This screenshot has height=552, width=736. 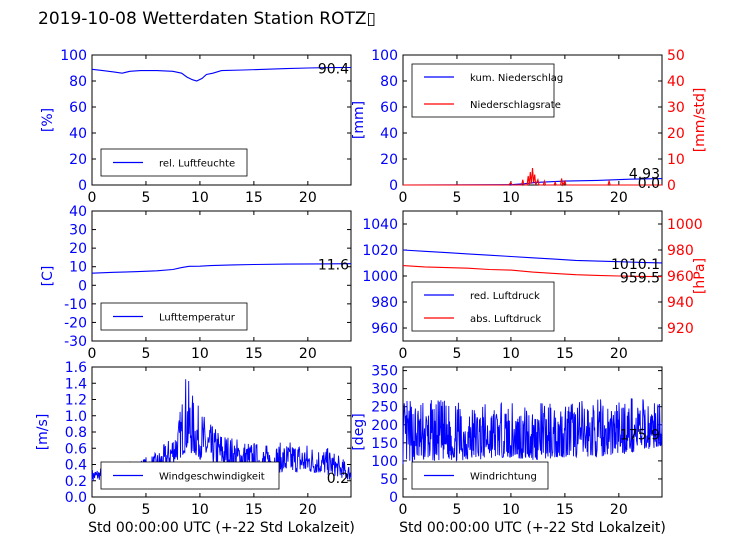 What do you see at coordinates (456, 198) in the screenshot?
I see `precipitation-x-tick-label: 5` at bounding box center [456, 198].